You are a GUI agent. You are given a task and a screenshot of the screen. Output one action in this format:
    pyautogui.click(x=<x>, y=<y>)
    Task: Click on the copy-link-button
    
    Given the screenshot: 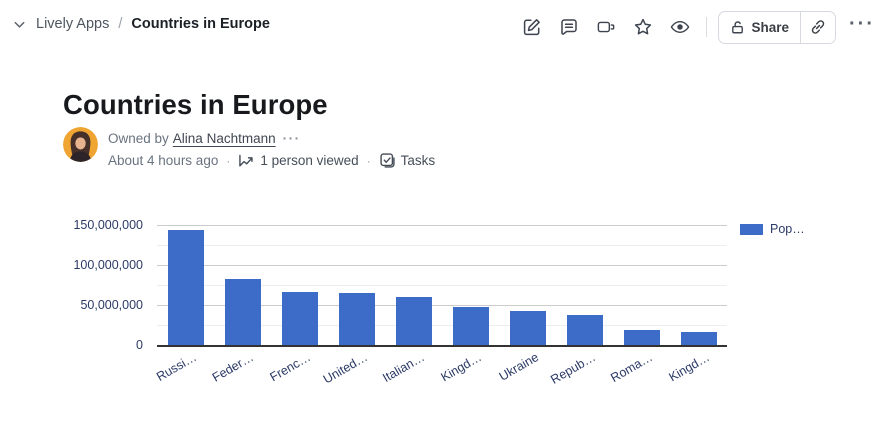 What is the action you would take?
    pyautogui.click(x=817, y=27)
    